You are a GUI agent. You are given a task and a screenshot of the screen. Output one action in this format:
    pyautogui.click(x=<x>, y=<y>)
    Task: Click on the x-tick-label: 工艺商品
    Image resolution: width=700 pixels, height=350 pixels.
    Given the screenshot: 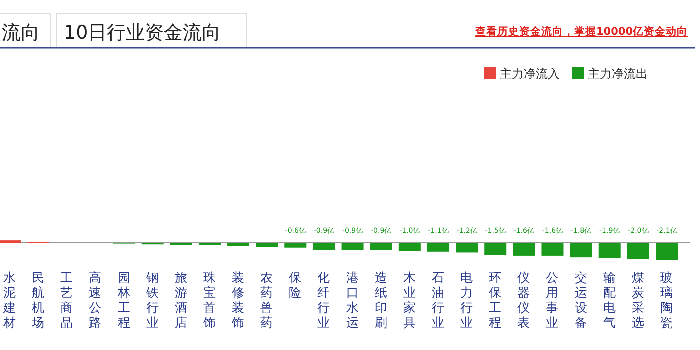 What is the action you would take?
    pyautogui.click(x=67, y=300)
    